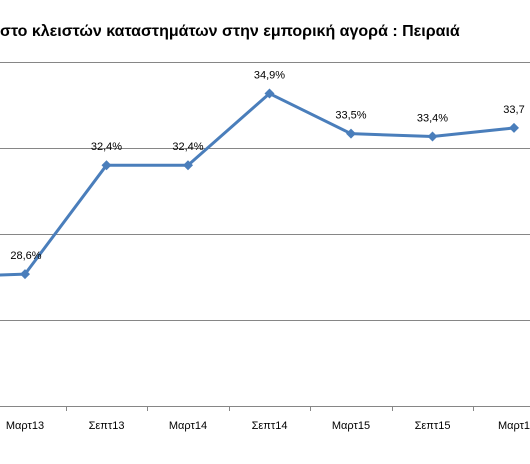  I want to click on x-tick-label-5: Σεπτ15, so click(433, 426).